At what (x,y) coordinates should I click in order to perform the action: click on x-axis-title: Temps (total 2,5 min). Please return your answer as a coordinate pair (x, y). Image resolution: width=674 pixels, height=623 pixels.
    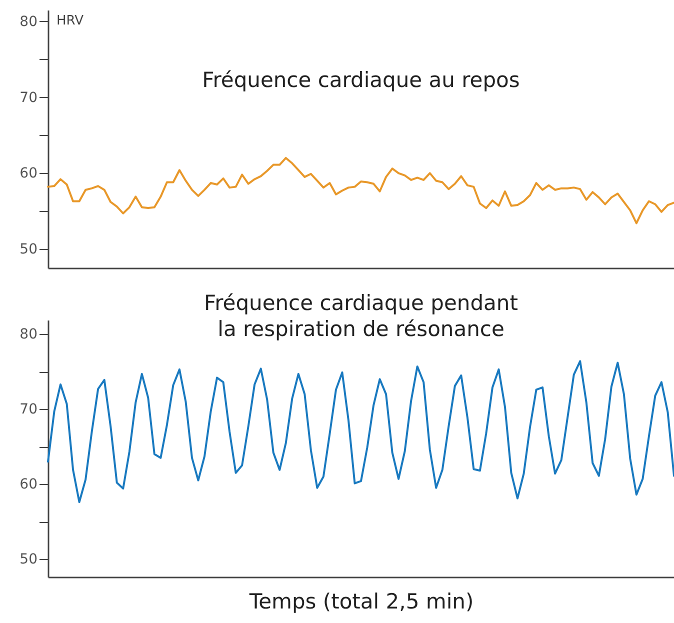
    Looking at the image, I should click on (361, 602).